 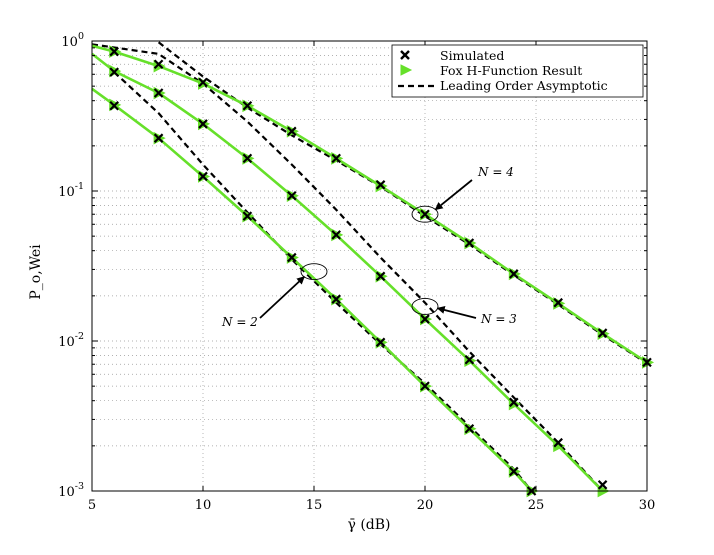 What do you see at coordinates (71, 190) in the screenshot?
I see `y-tick-label: 10⁻¹` at bounding box center [71, 190].